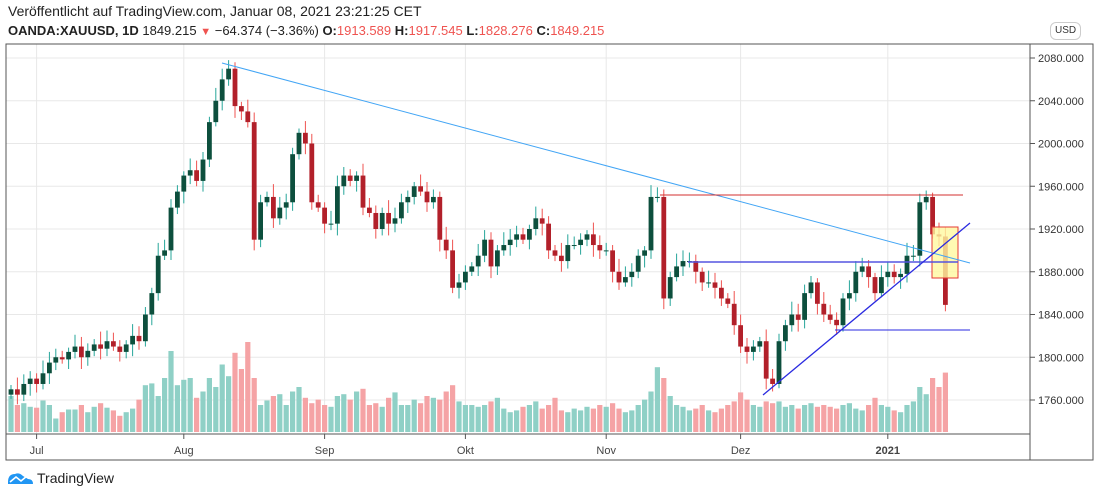 The image size is (1100, 498). I want to click on open-label: O:, so click(329, 30).